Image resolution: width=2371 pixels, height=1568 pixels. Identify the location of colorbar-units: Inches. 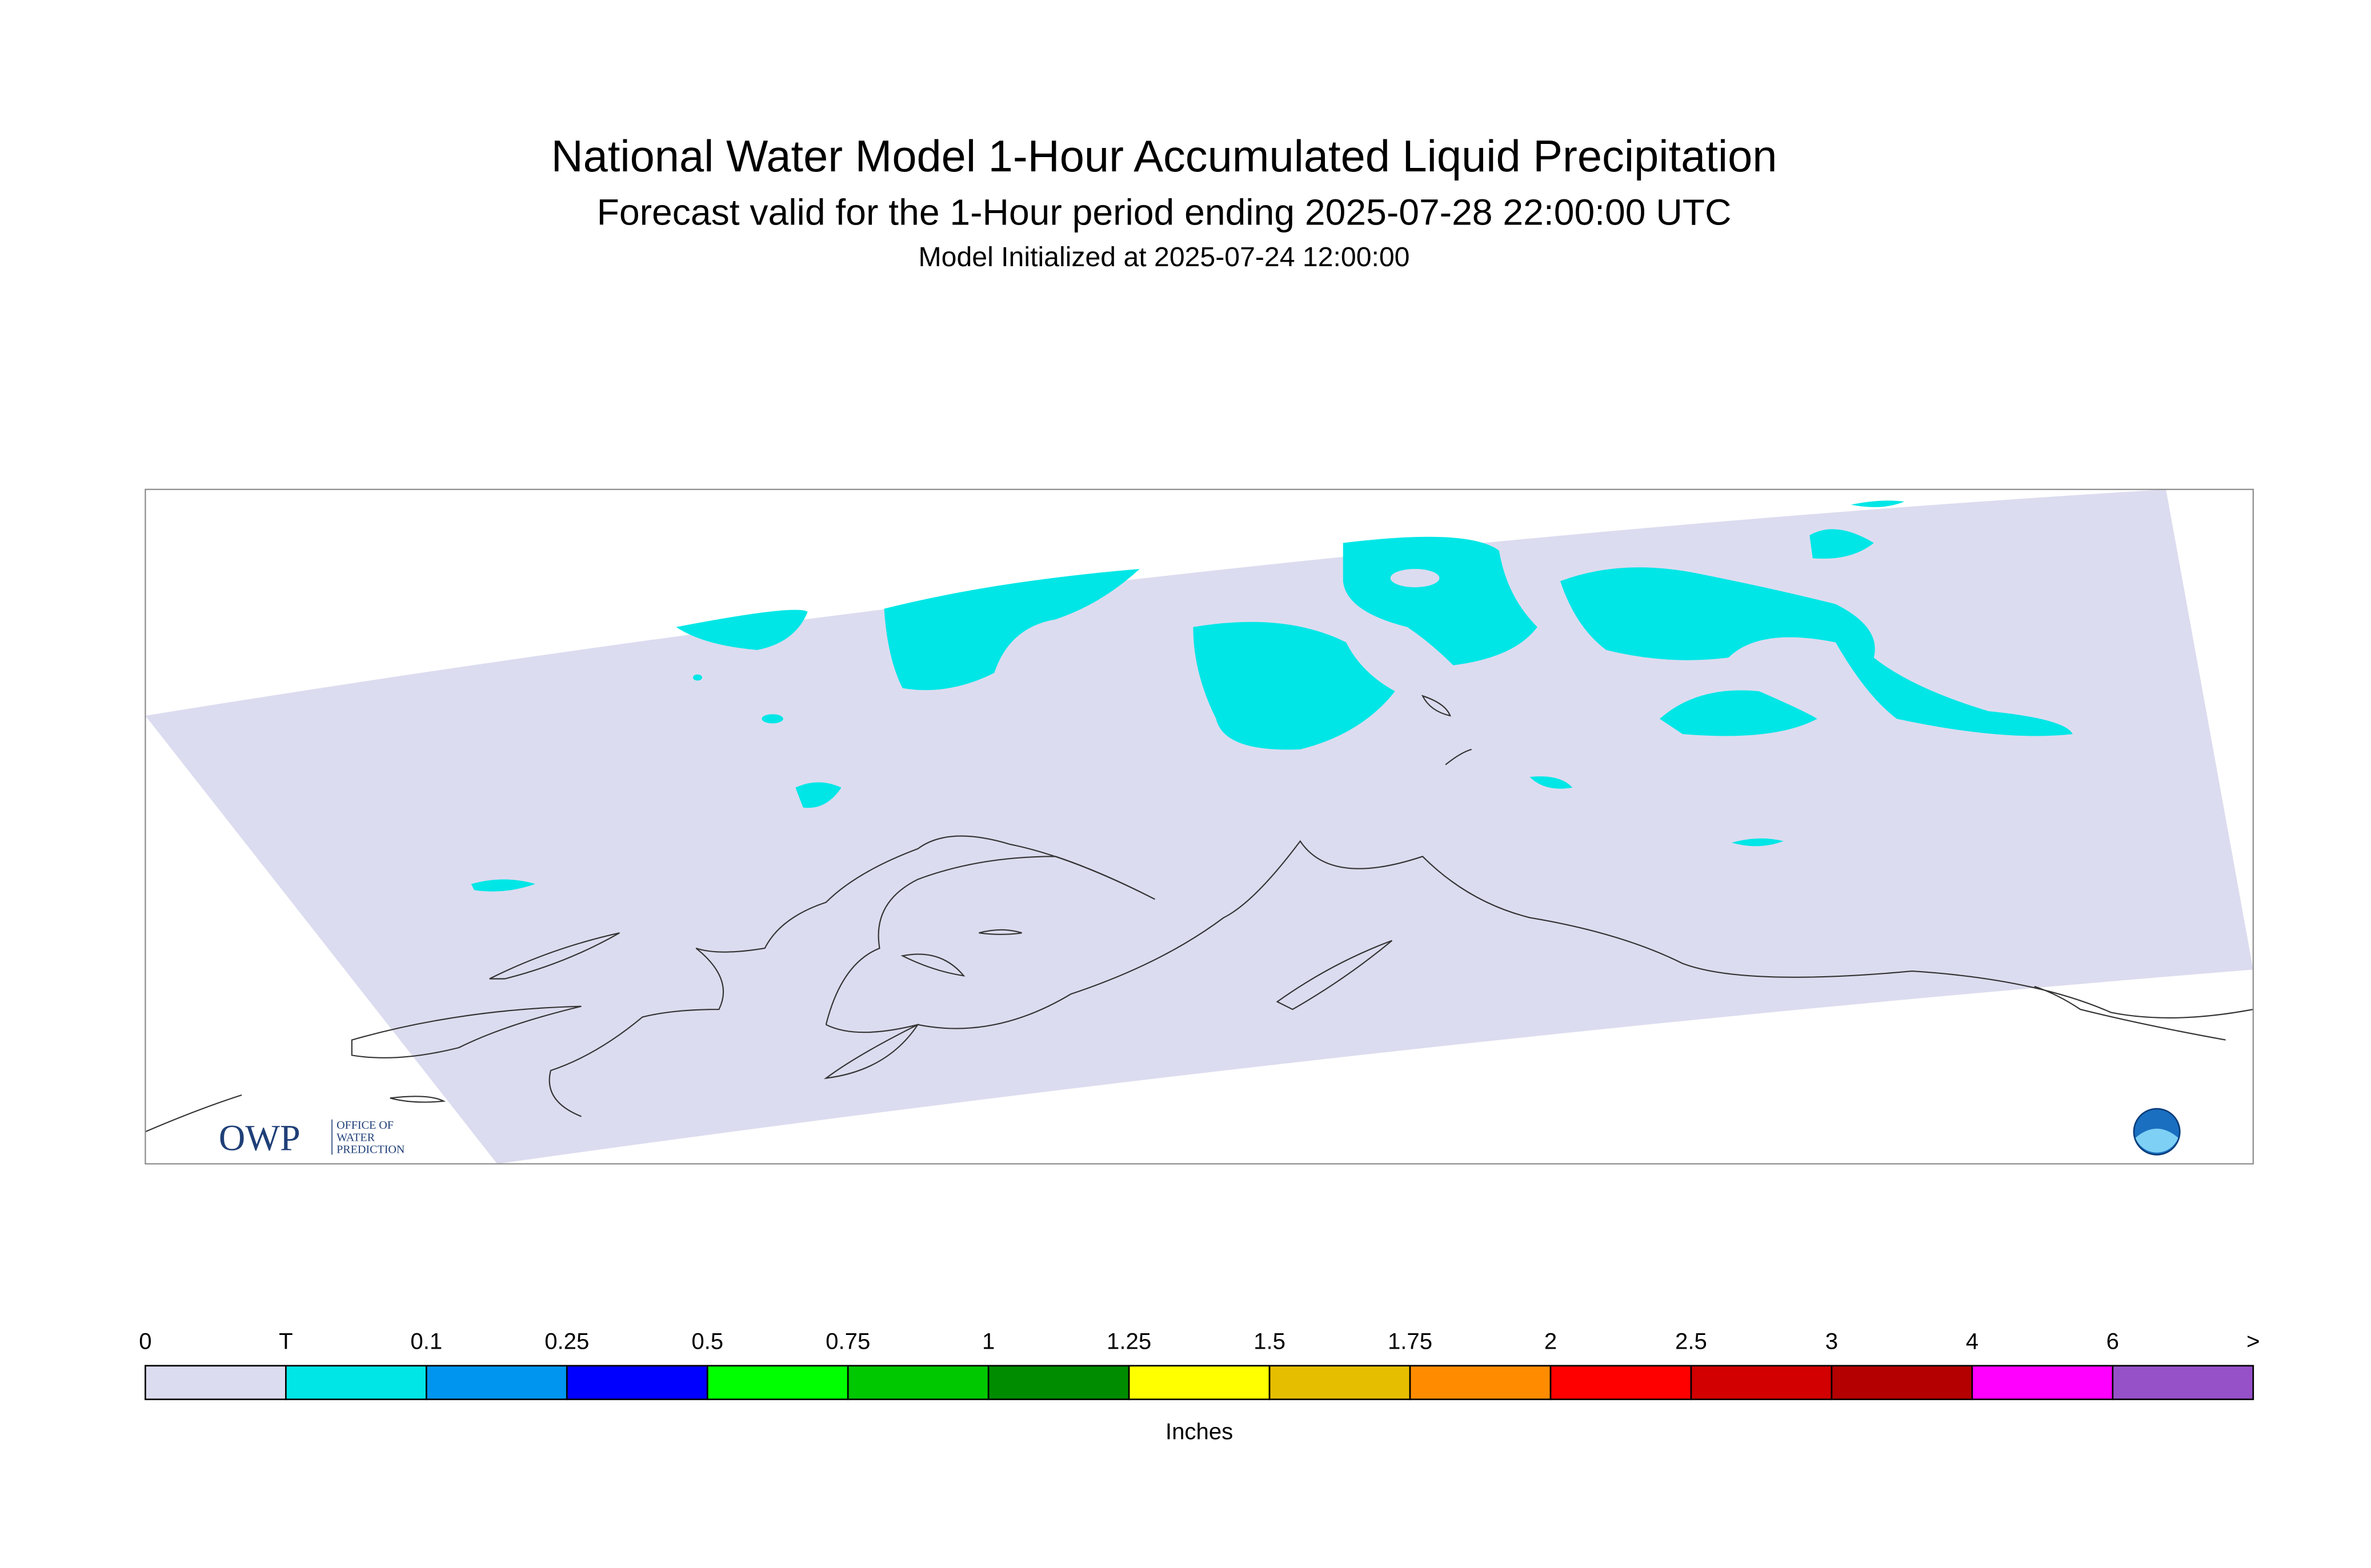
(1199, 1431).